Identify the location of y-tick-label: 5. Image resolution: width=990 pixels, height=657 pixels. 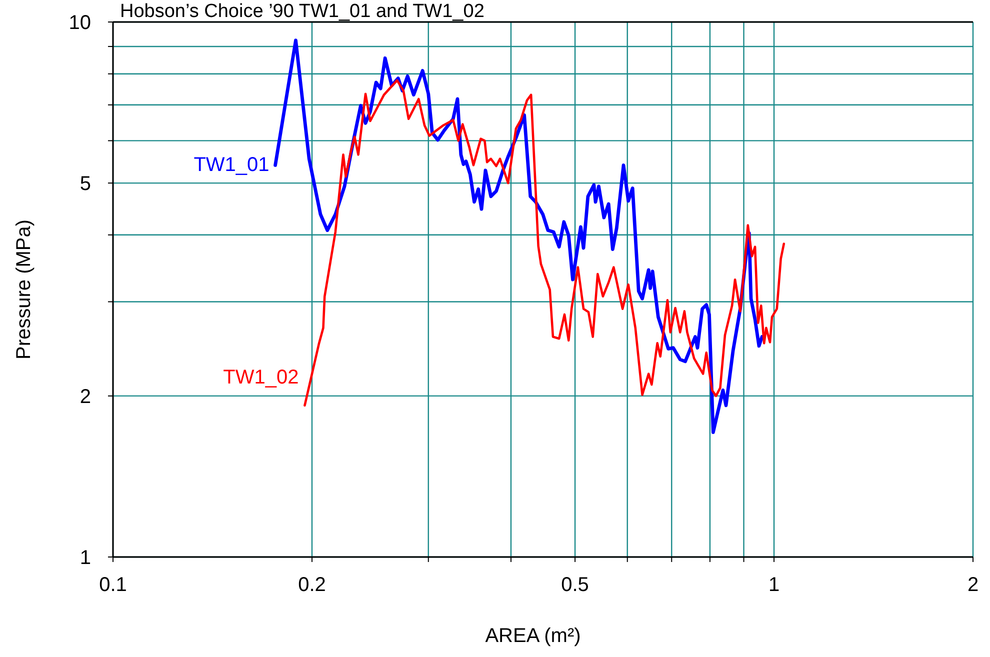
(85, 184).